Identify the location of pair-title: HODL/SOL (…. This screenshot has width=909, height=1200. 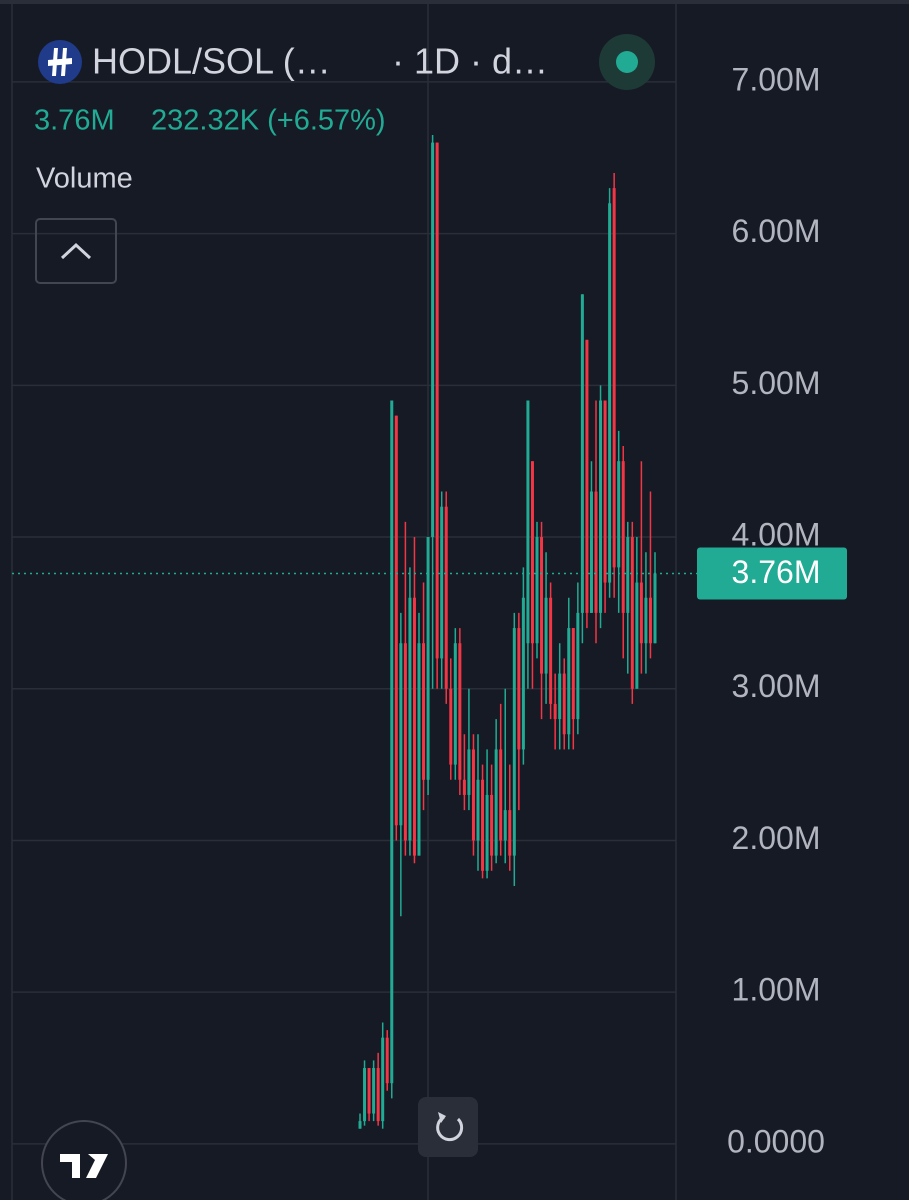
(211, 61).